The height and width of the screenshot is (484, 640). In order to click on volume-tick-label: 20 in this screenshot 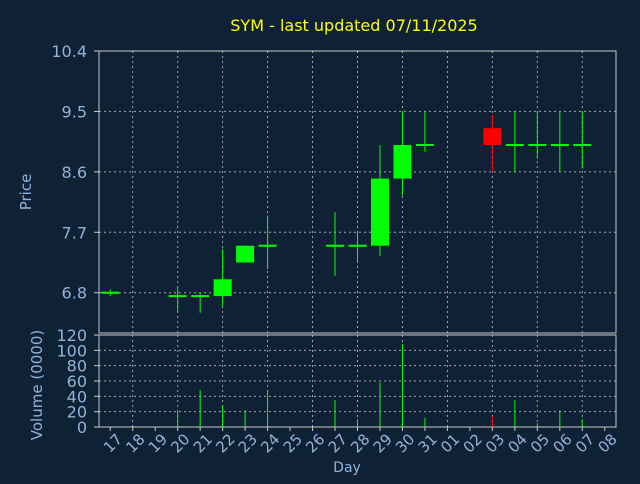, I will do `click(77, 412)`.